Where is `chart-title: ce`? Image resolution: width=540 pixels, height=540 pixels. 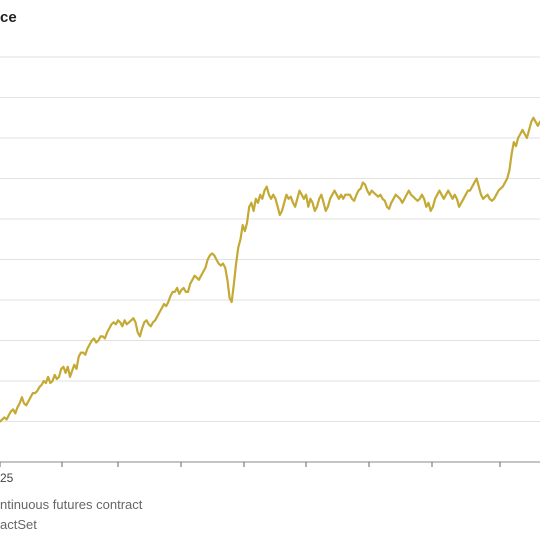 chart-title: ce is located at coordinates (8, 17).